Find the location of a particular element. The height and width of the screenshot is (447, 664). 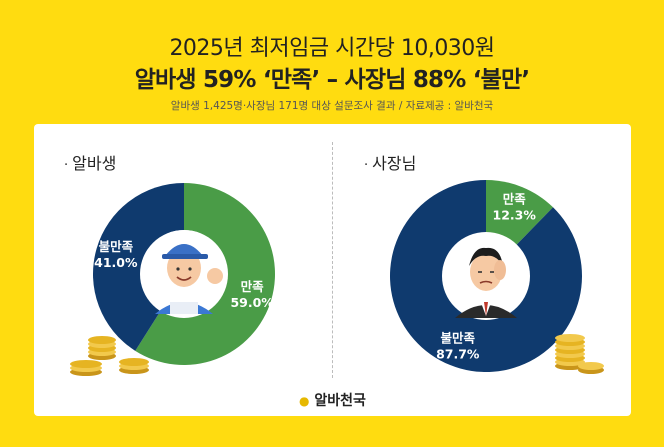

chart-headline: 알바생 59% ‘만족’ – 사장님 88% ‘불만’ is located at coordinates (332, 80).